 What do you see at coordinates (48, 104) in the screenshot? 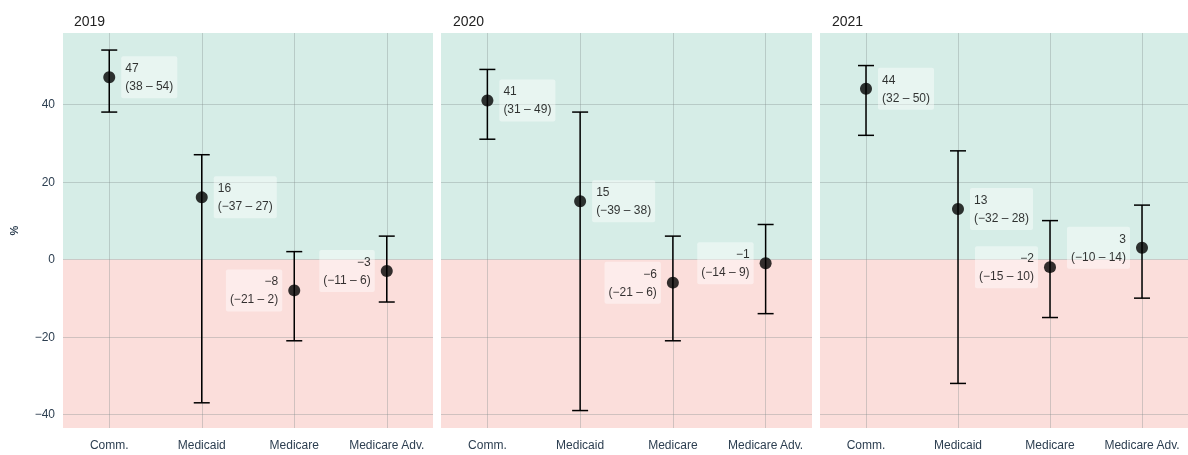
I see `y-tick-label: 40` at bounding box center [48, 104].